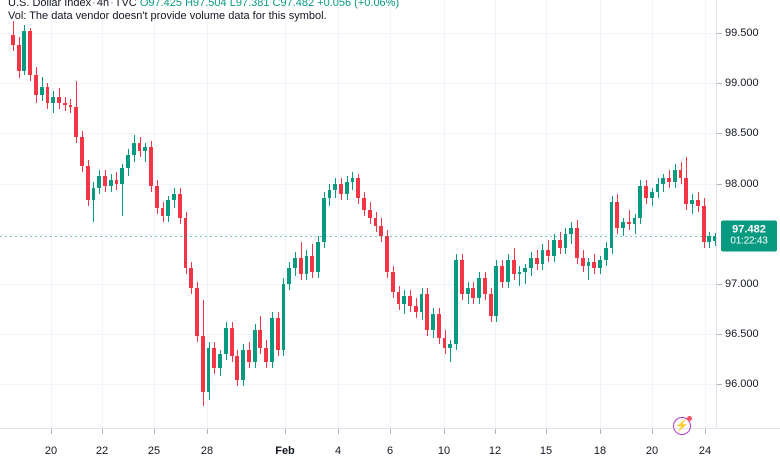 The image size is (780, 470). I want to click on time-axis-label: 28, so click(207, 451).